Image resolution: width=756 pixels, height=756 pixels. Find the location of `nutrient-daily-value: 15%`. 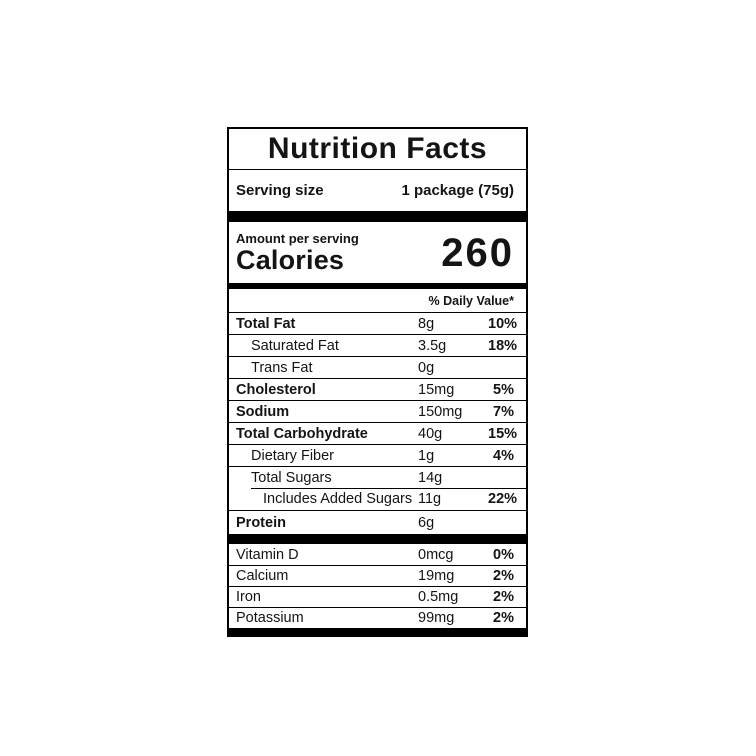

nutrient-daily-value: 15% is located at coordinates (503, 433).